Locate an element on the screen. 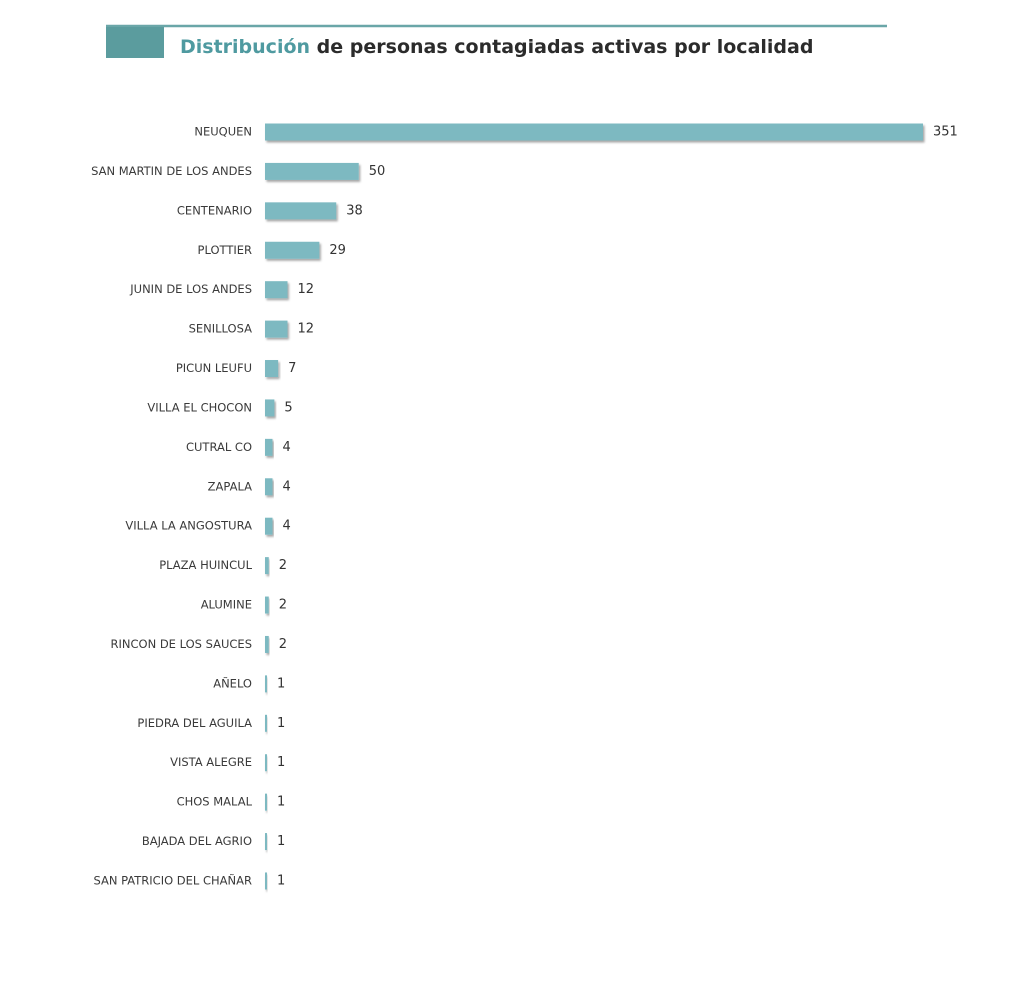  category-label: VISTA ALEGRE is located at coordinates (211, 762).